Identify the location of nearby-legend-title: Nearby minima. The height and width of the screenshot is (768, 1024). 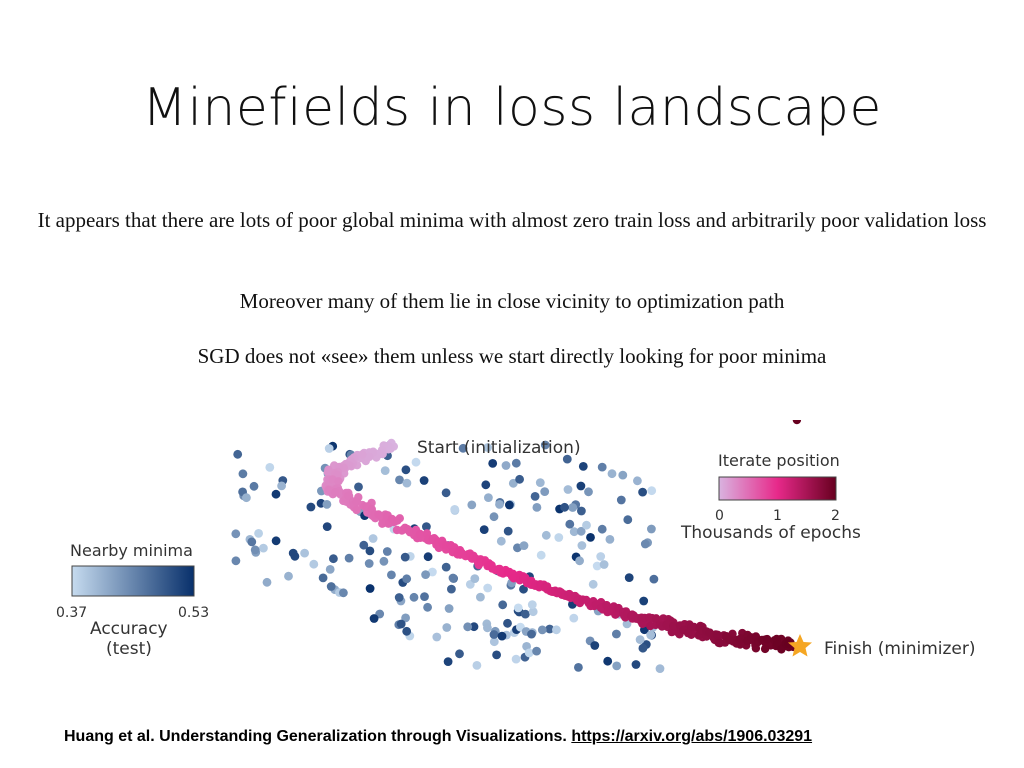
(131, 550).